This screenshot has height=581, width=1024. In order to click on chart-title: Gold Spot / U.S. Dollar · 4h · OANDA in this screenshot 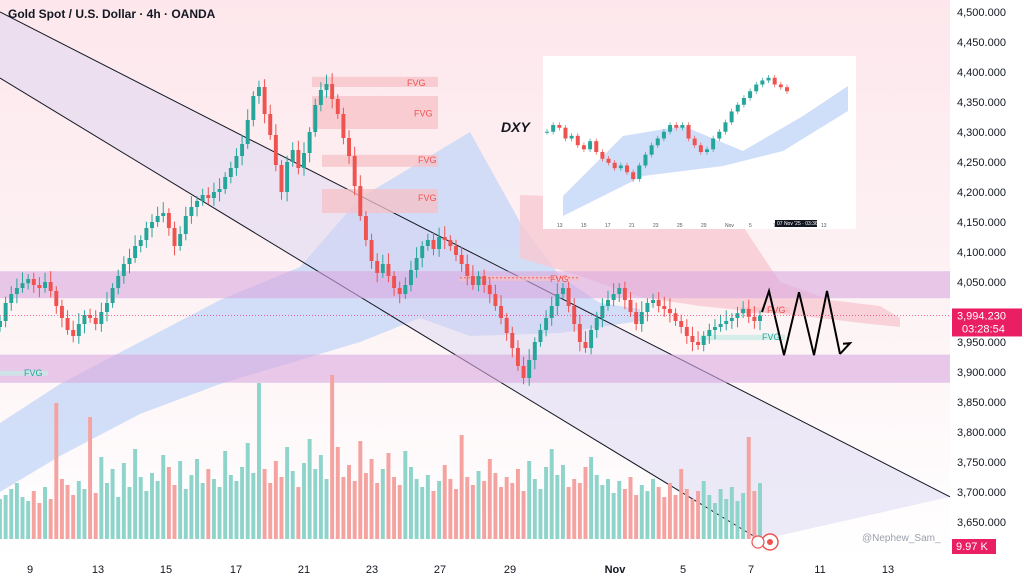, I will do `click(112, 14)`.